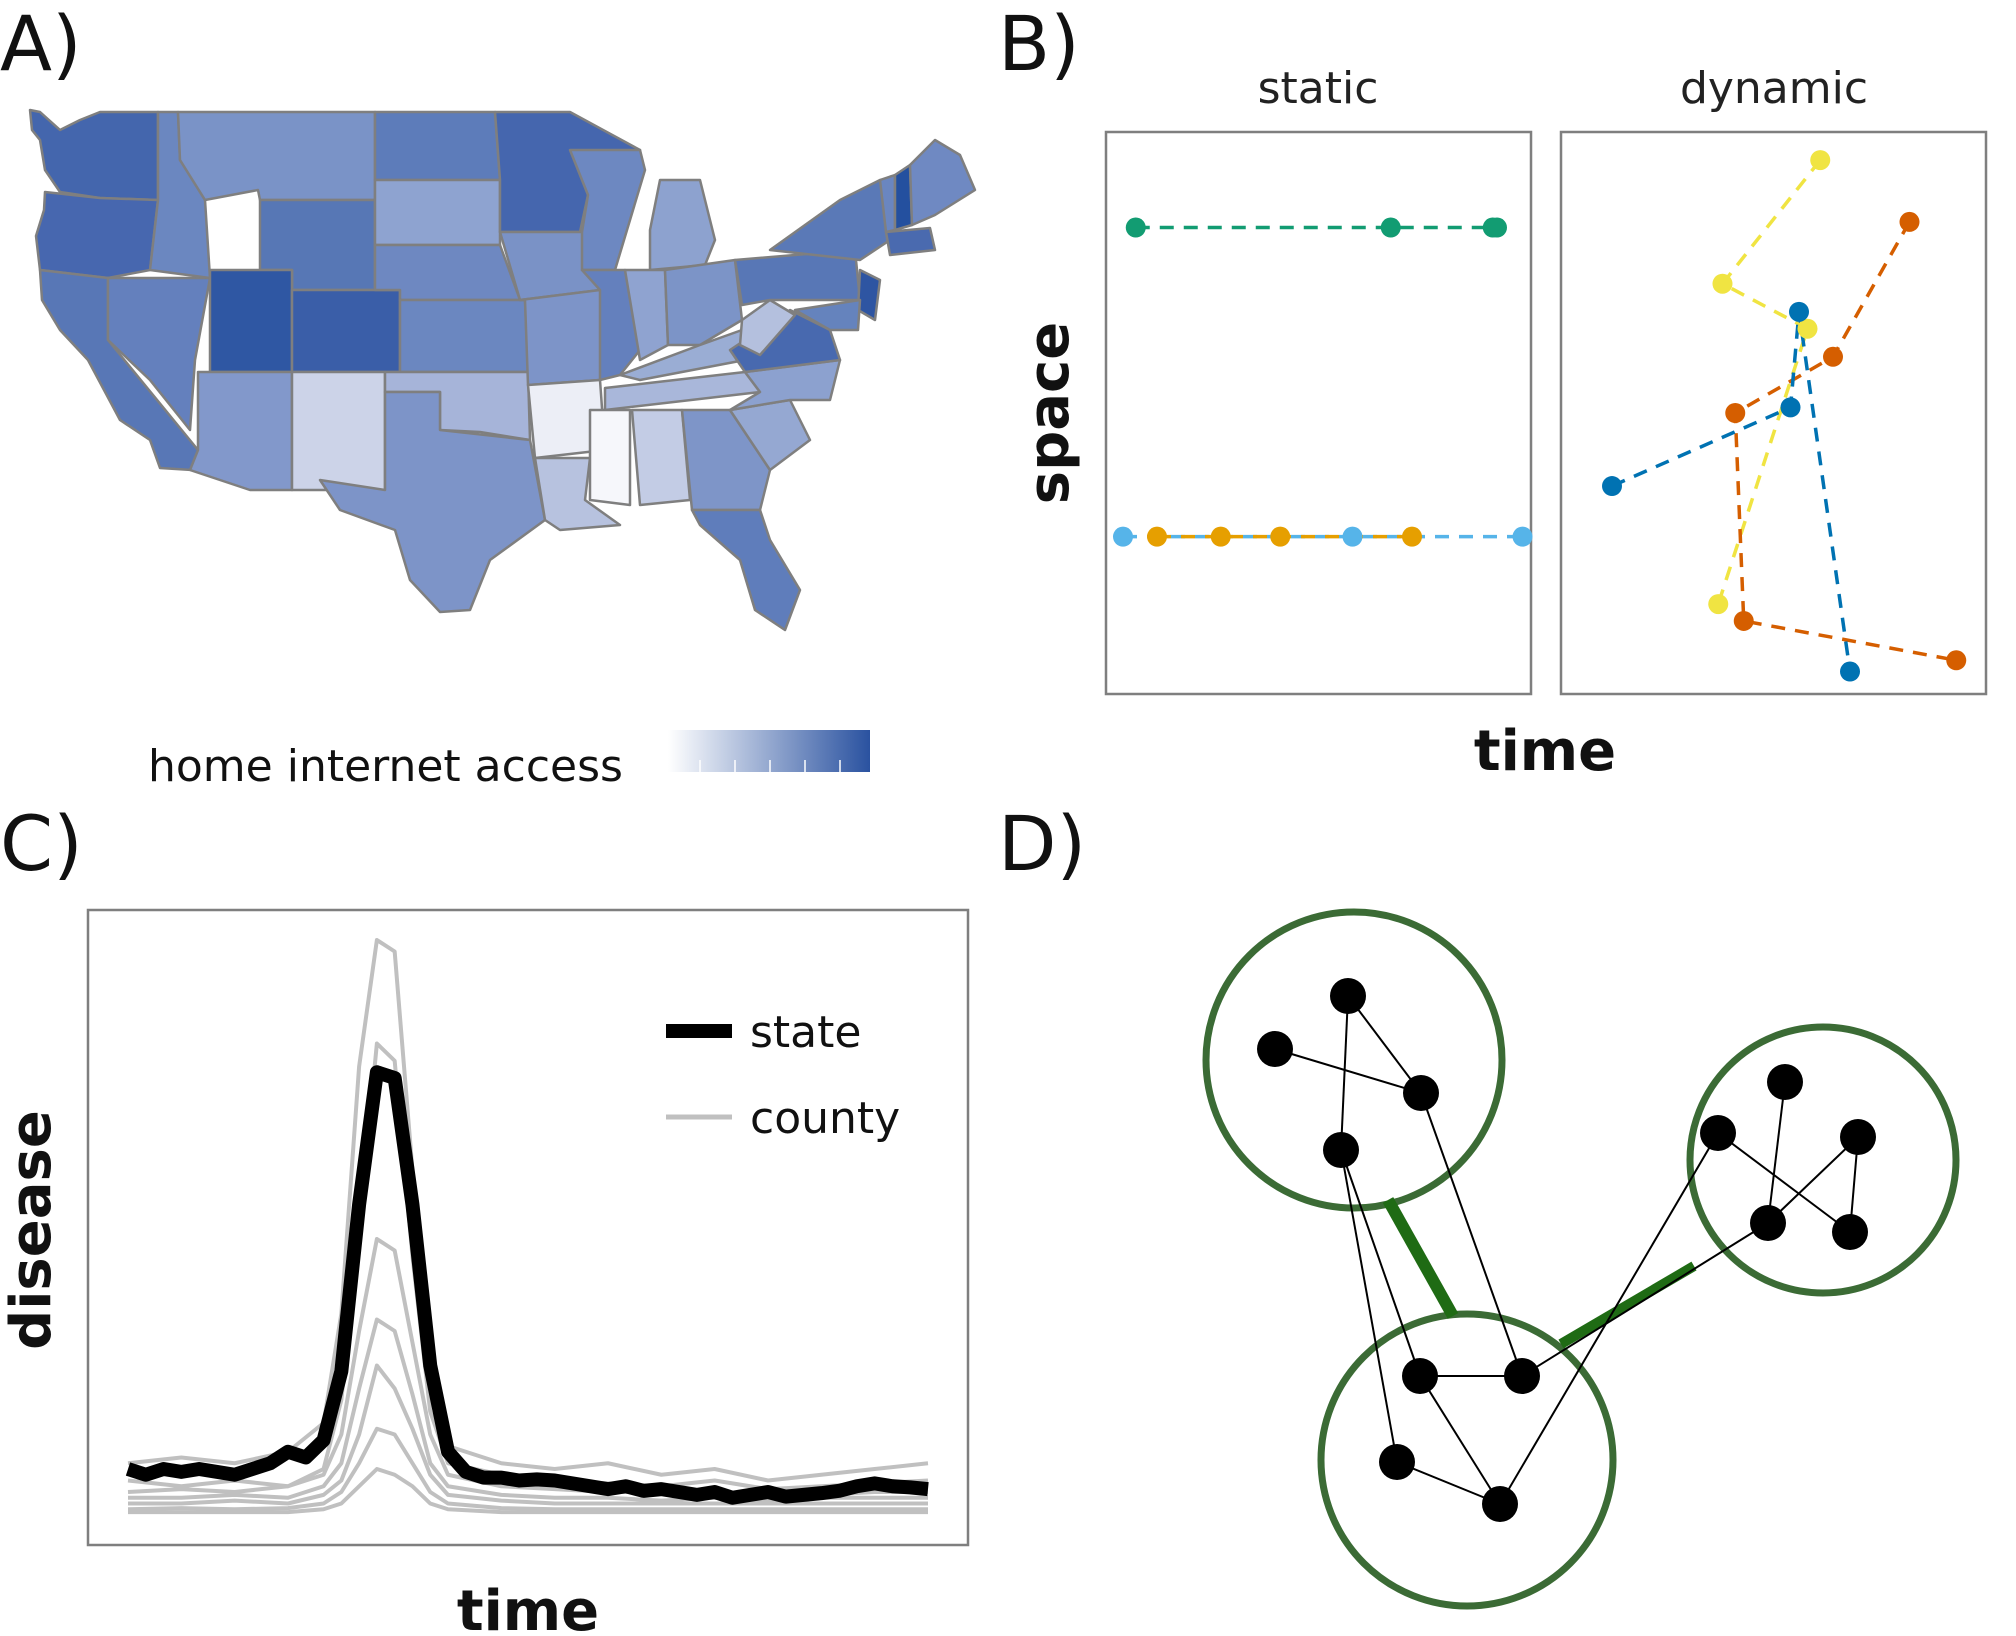 The image size is (2016, 1636). Describe the element at coordinates (769, 751) in the screenshot. I see `map-legend-colorbar` at that location.